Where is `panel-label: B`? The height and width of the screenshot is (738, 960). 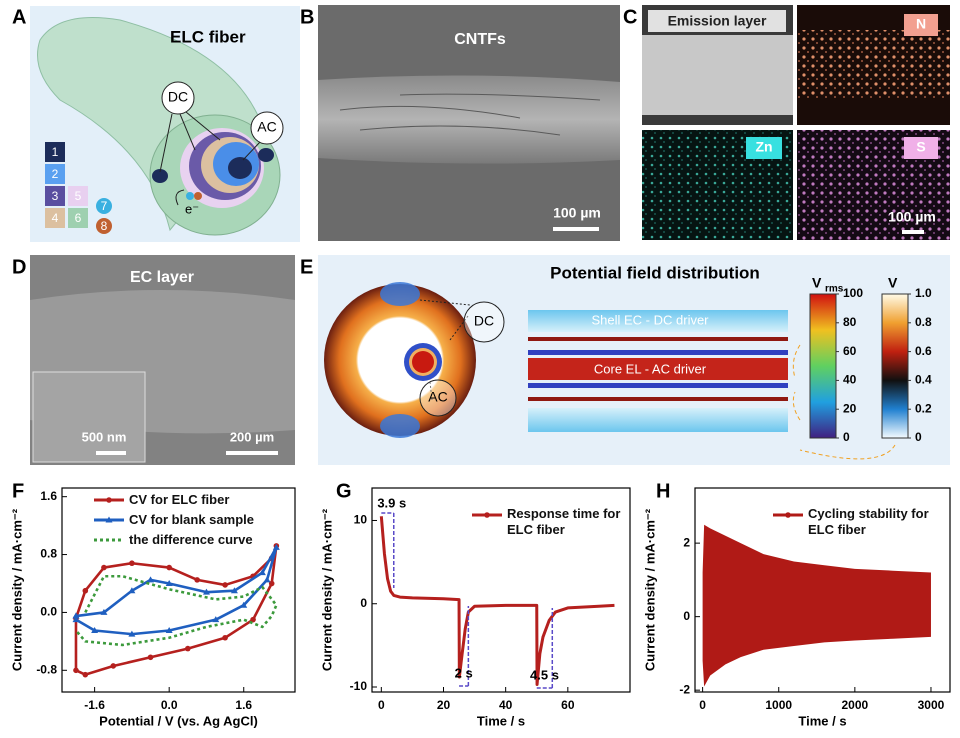
panel-label: B is located at coordinates (307, 17).